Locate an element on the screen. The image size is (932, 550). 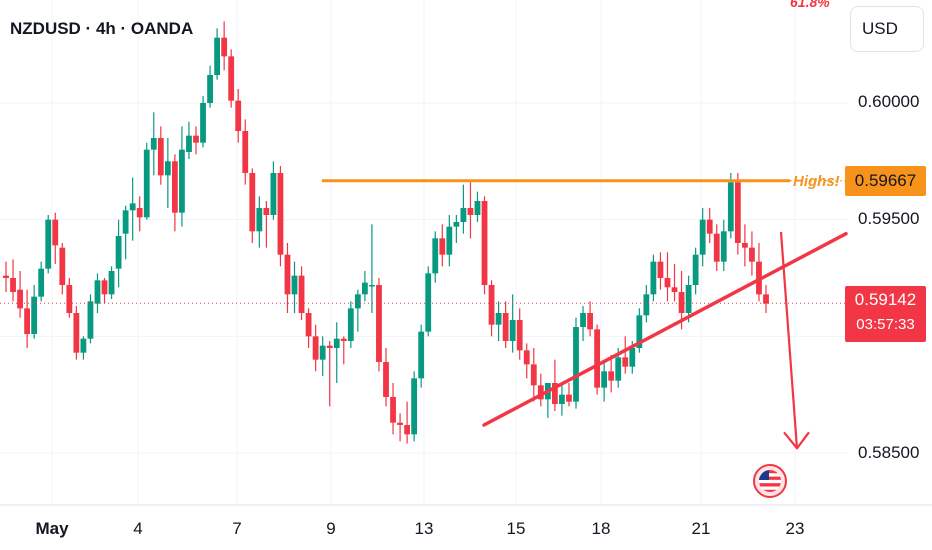
time-tick: 15 is located at coordinates (516, 528).